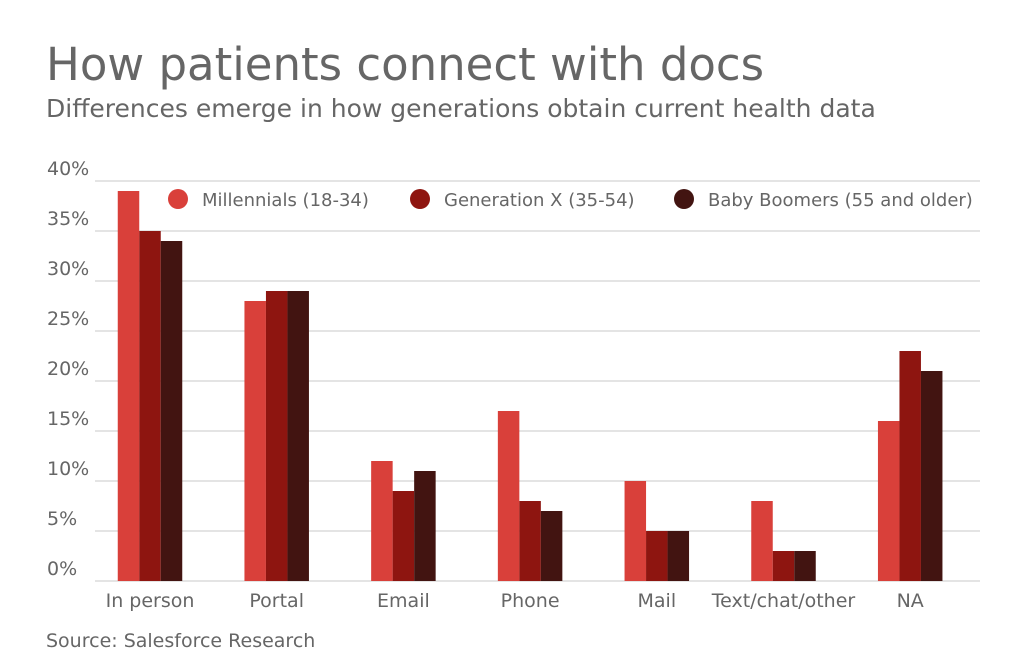 The height and width of the screenshot is (667, 1024). Describe the element at coordinates (150, 601) in the screenshot. I see `x-tick-label: In person` at that location.